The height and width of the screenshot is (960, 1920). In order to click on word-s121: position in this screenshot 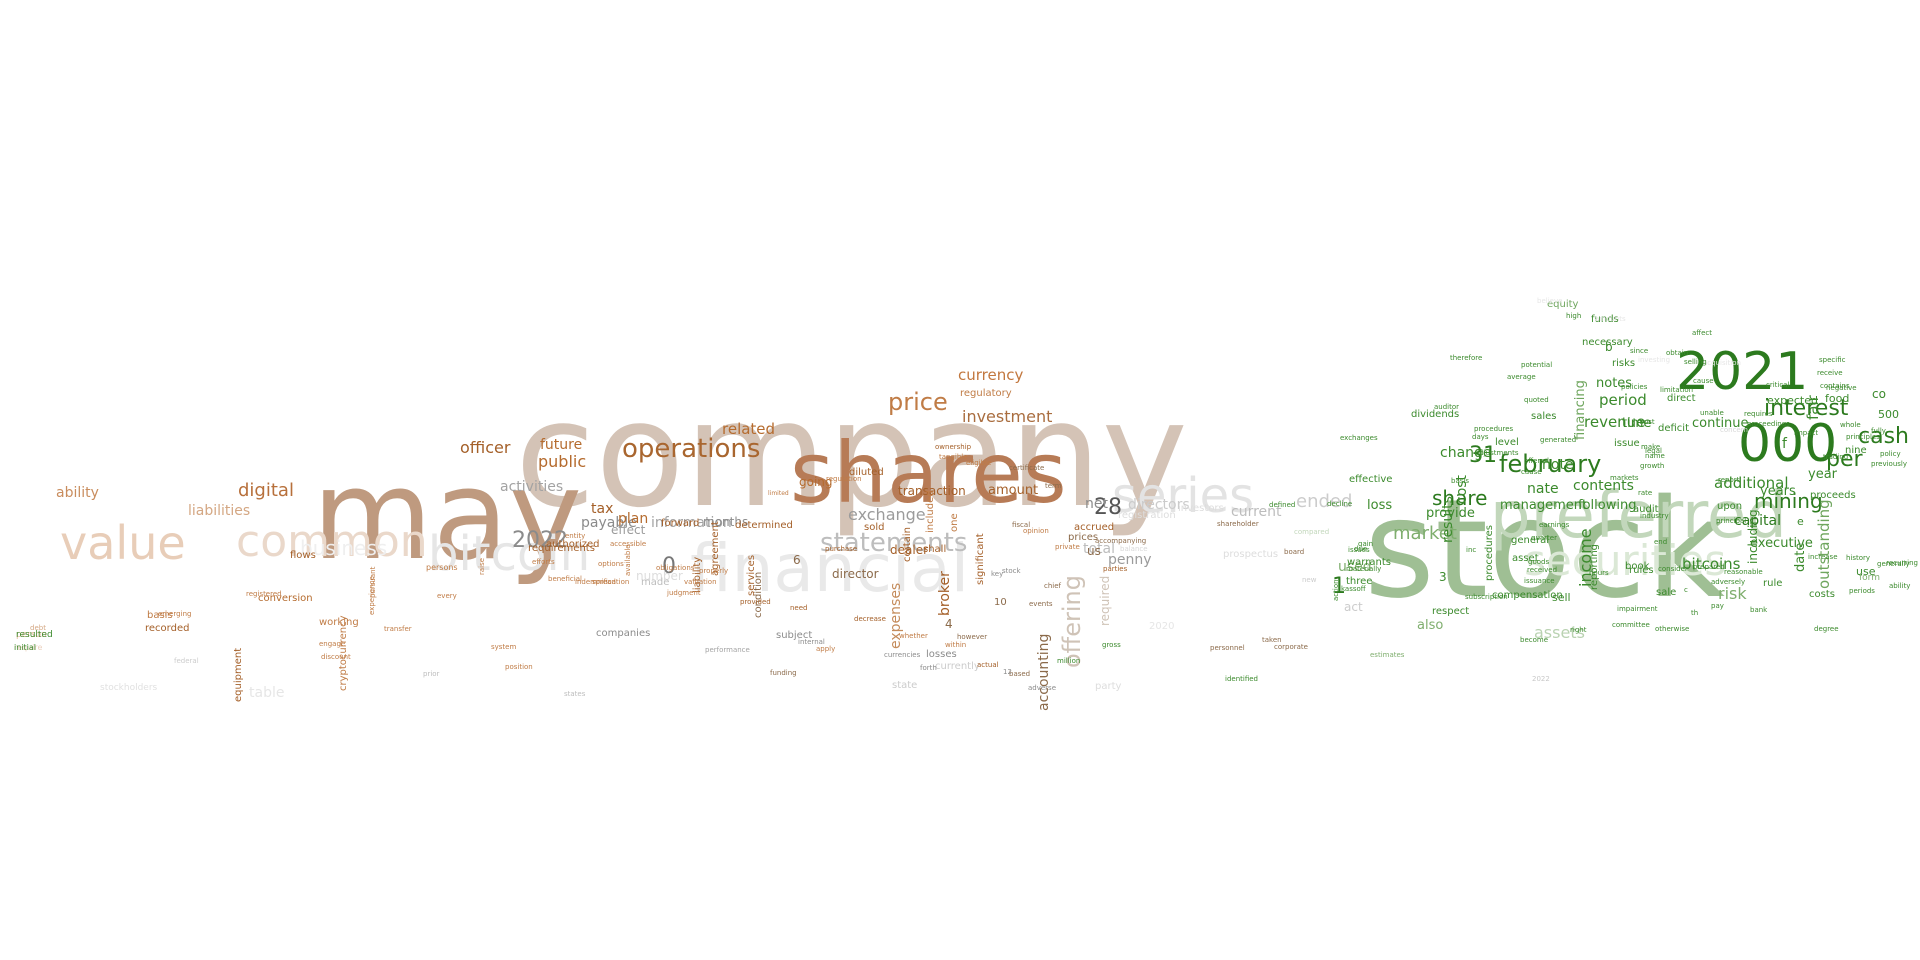, I will do `click(519, 667)`.